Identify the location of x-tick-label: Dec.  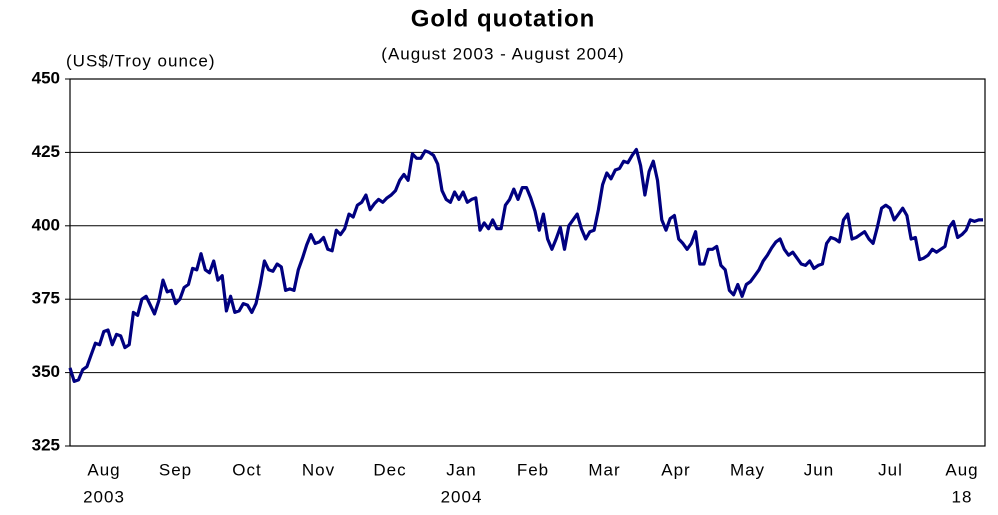
(389, 469).